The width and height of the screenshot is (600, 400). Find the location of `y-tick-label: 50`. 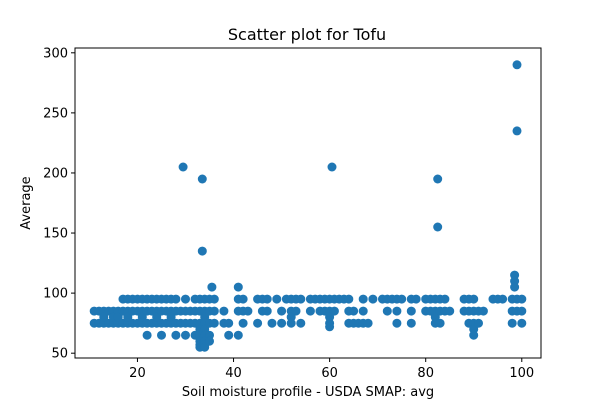

y-tick-label: 50 is located at coordinates (59, 354).